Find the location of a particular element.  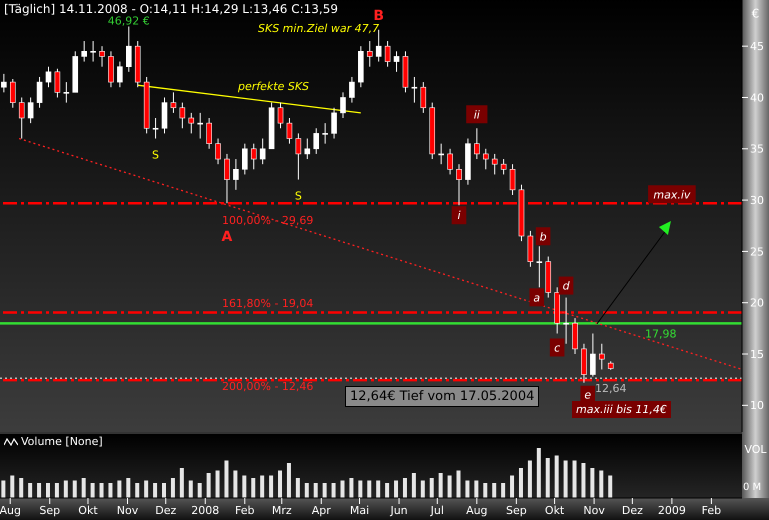

ref-line-label: 17,98 is located at coordinates (660, 333).